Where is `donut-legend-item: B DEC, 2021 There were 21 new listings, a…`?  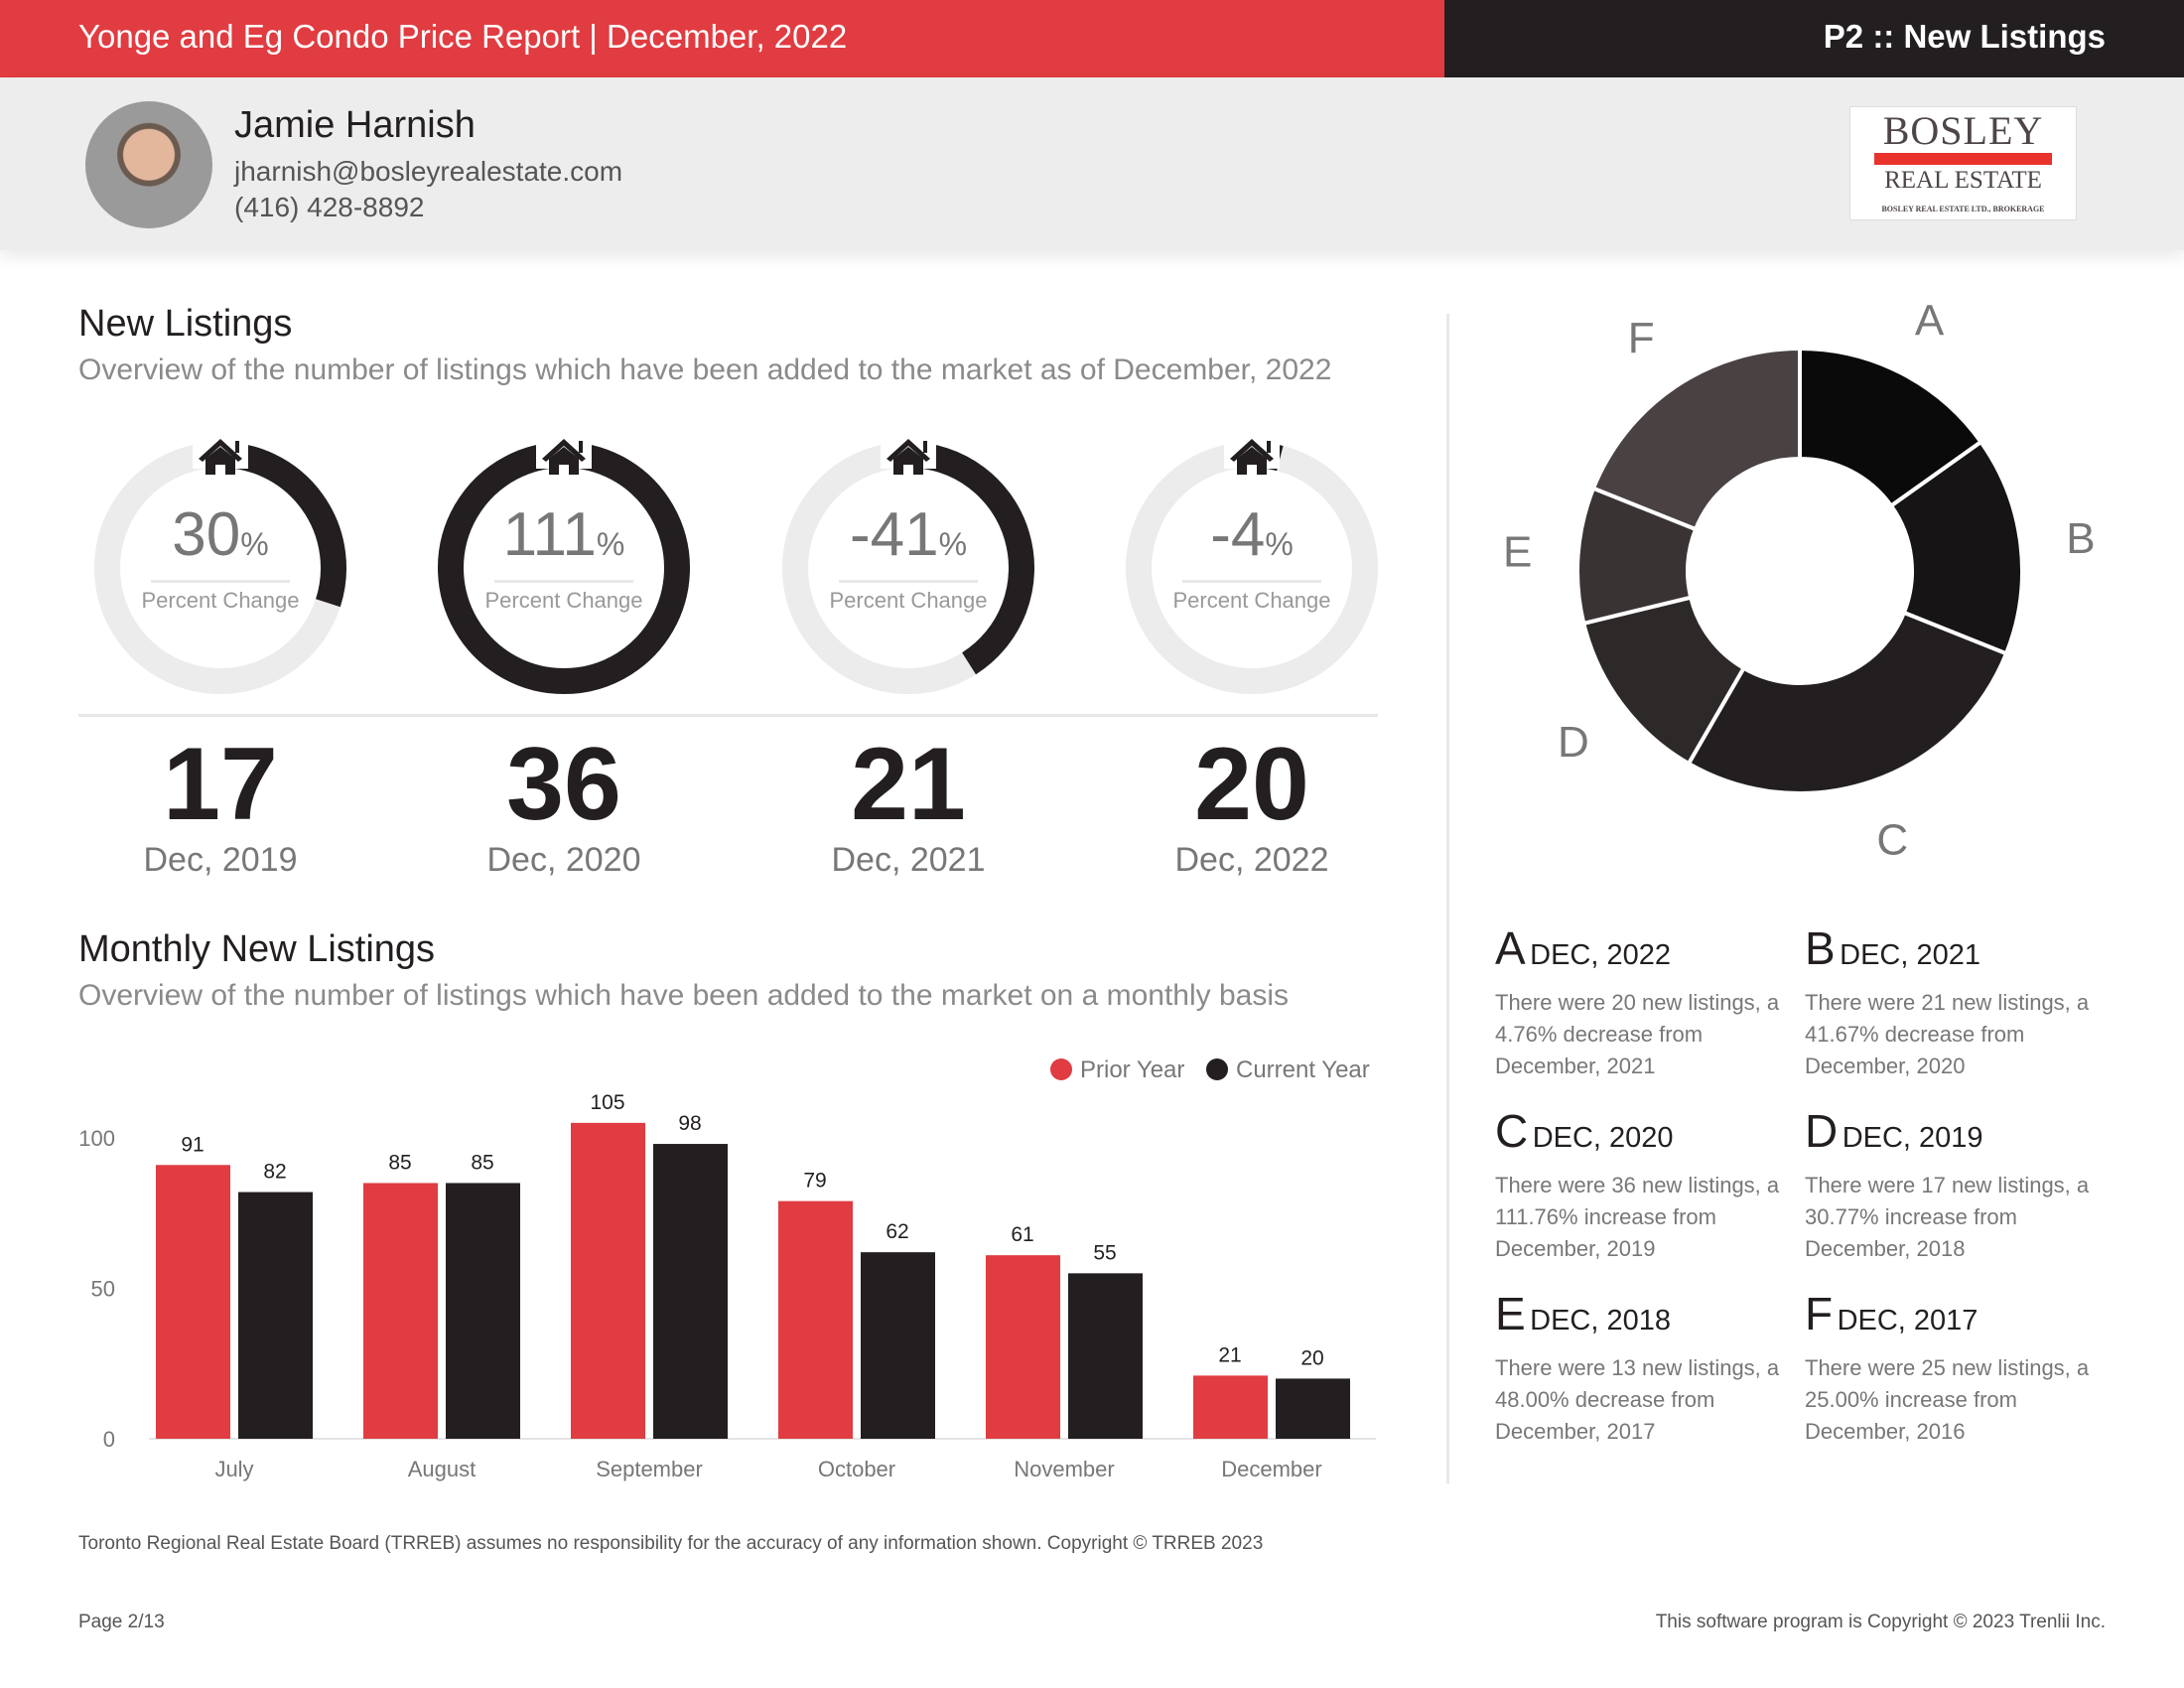 donut-legend-item: B DEC, 2021 There were 21 new listings, a… is located at coordinates (1954, 1001).